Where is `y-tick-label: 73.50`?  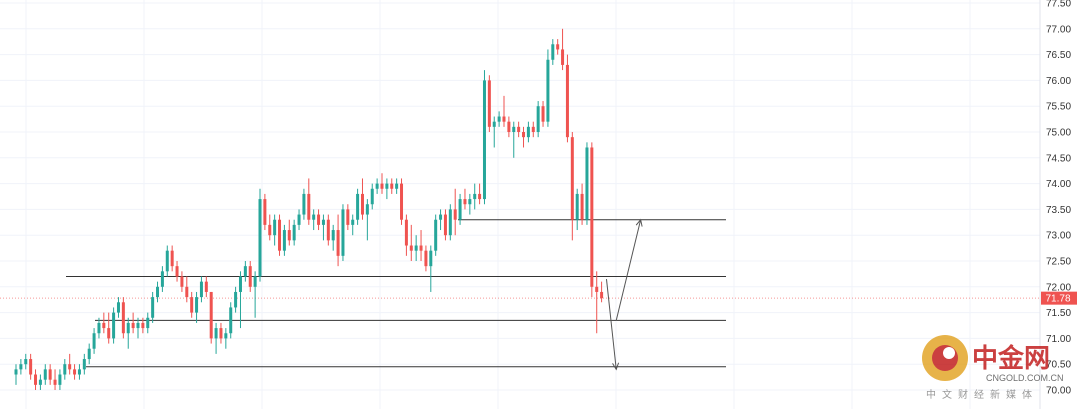 y-tick-label: 73.50 is located at coordinates (1058, 210).